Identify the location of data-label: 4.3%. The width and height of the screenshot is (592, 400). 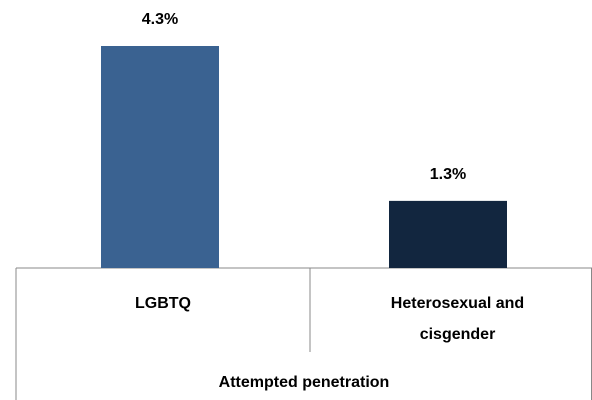
(160, 19).